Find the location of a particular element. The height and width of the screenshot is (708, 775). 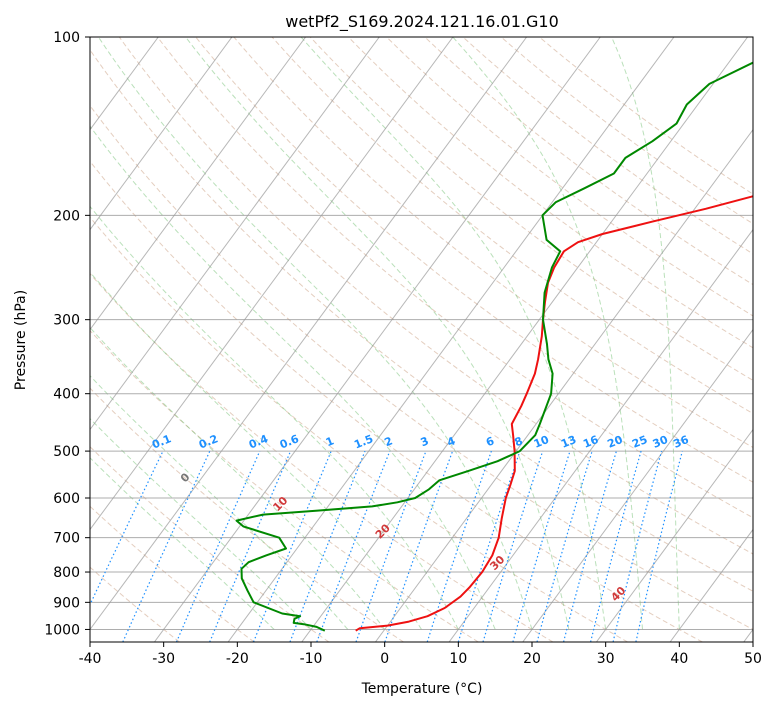

y-tick-label: 300 is located at coordinates (66, 321).